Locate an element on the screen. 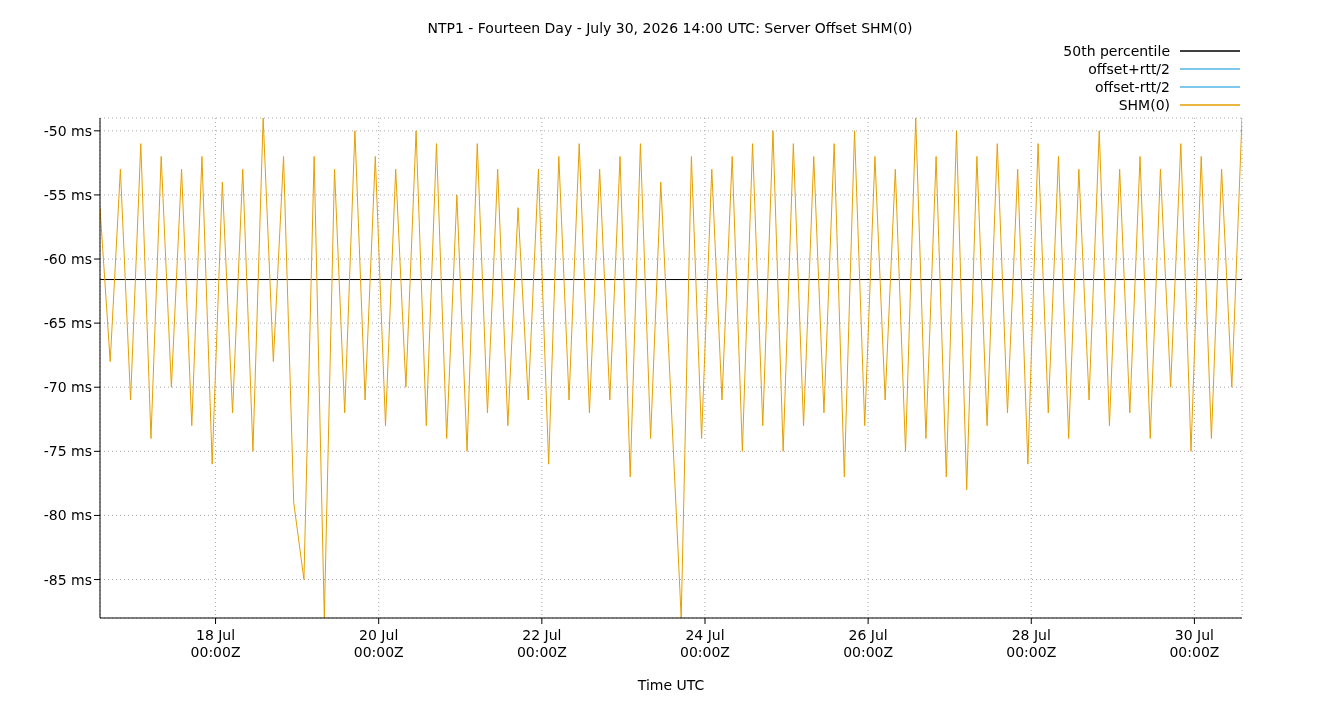 The image size is (1340, 720). y-tick-label: -85 ms is located at coordinates (67, 579).